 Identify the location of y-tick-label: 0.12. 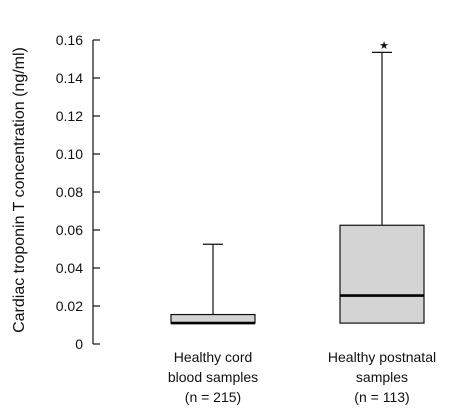
(69, 116).